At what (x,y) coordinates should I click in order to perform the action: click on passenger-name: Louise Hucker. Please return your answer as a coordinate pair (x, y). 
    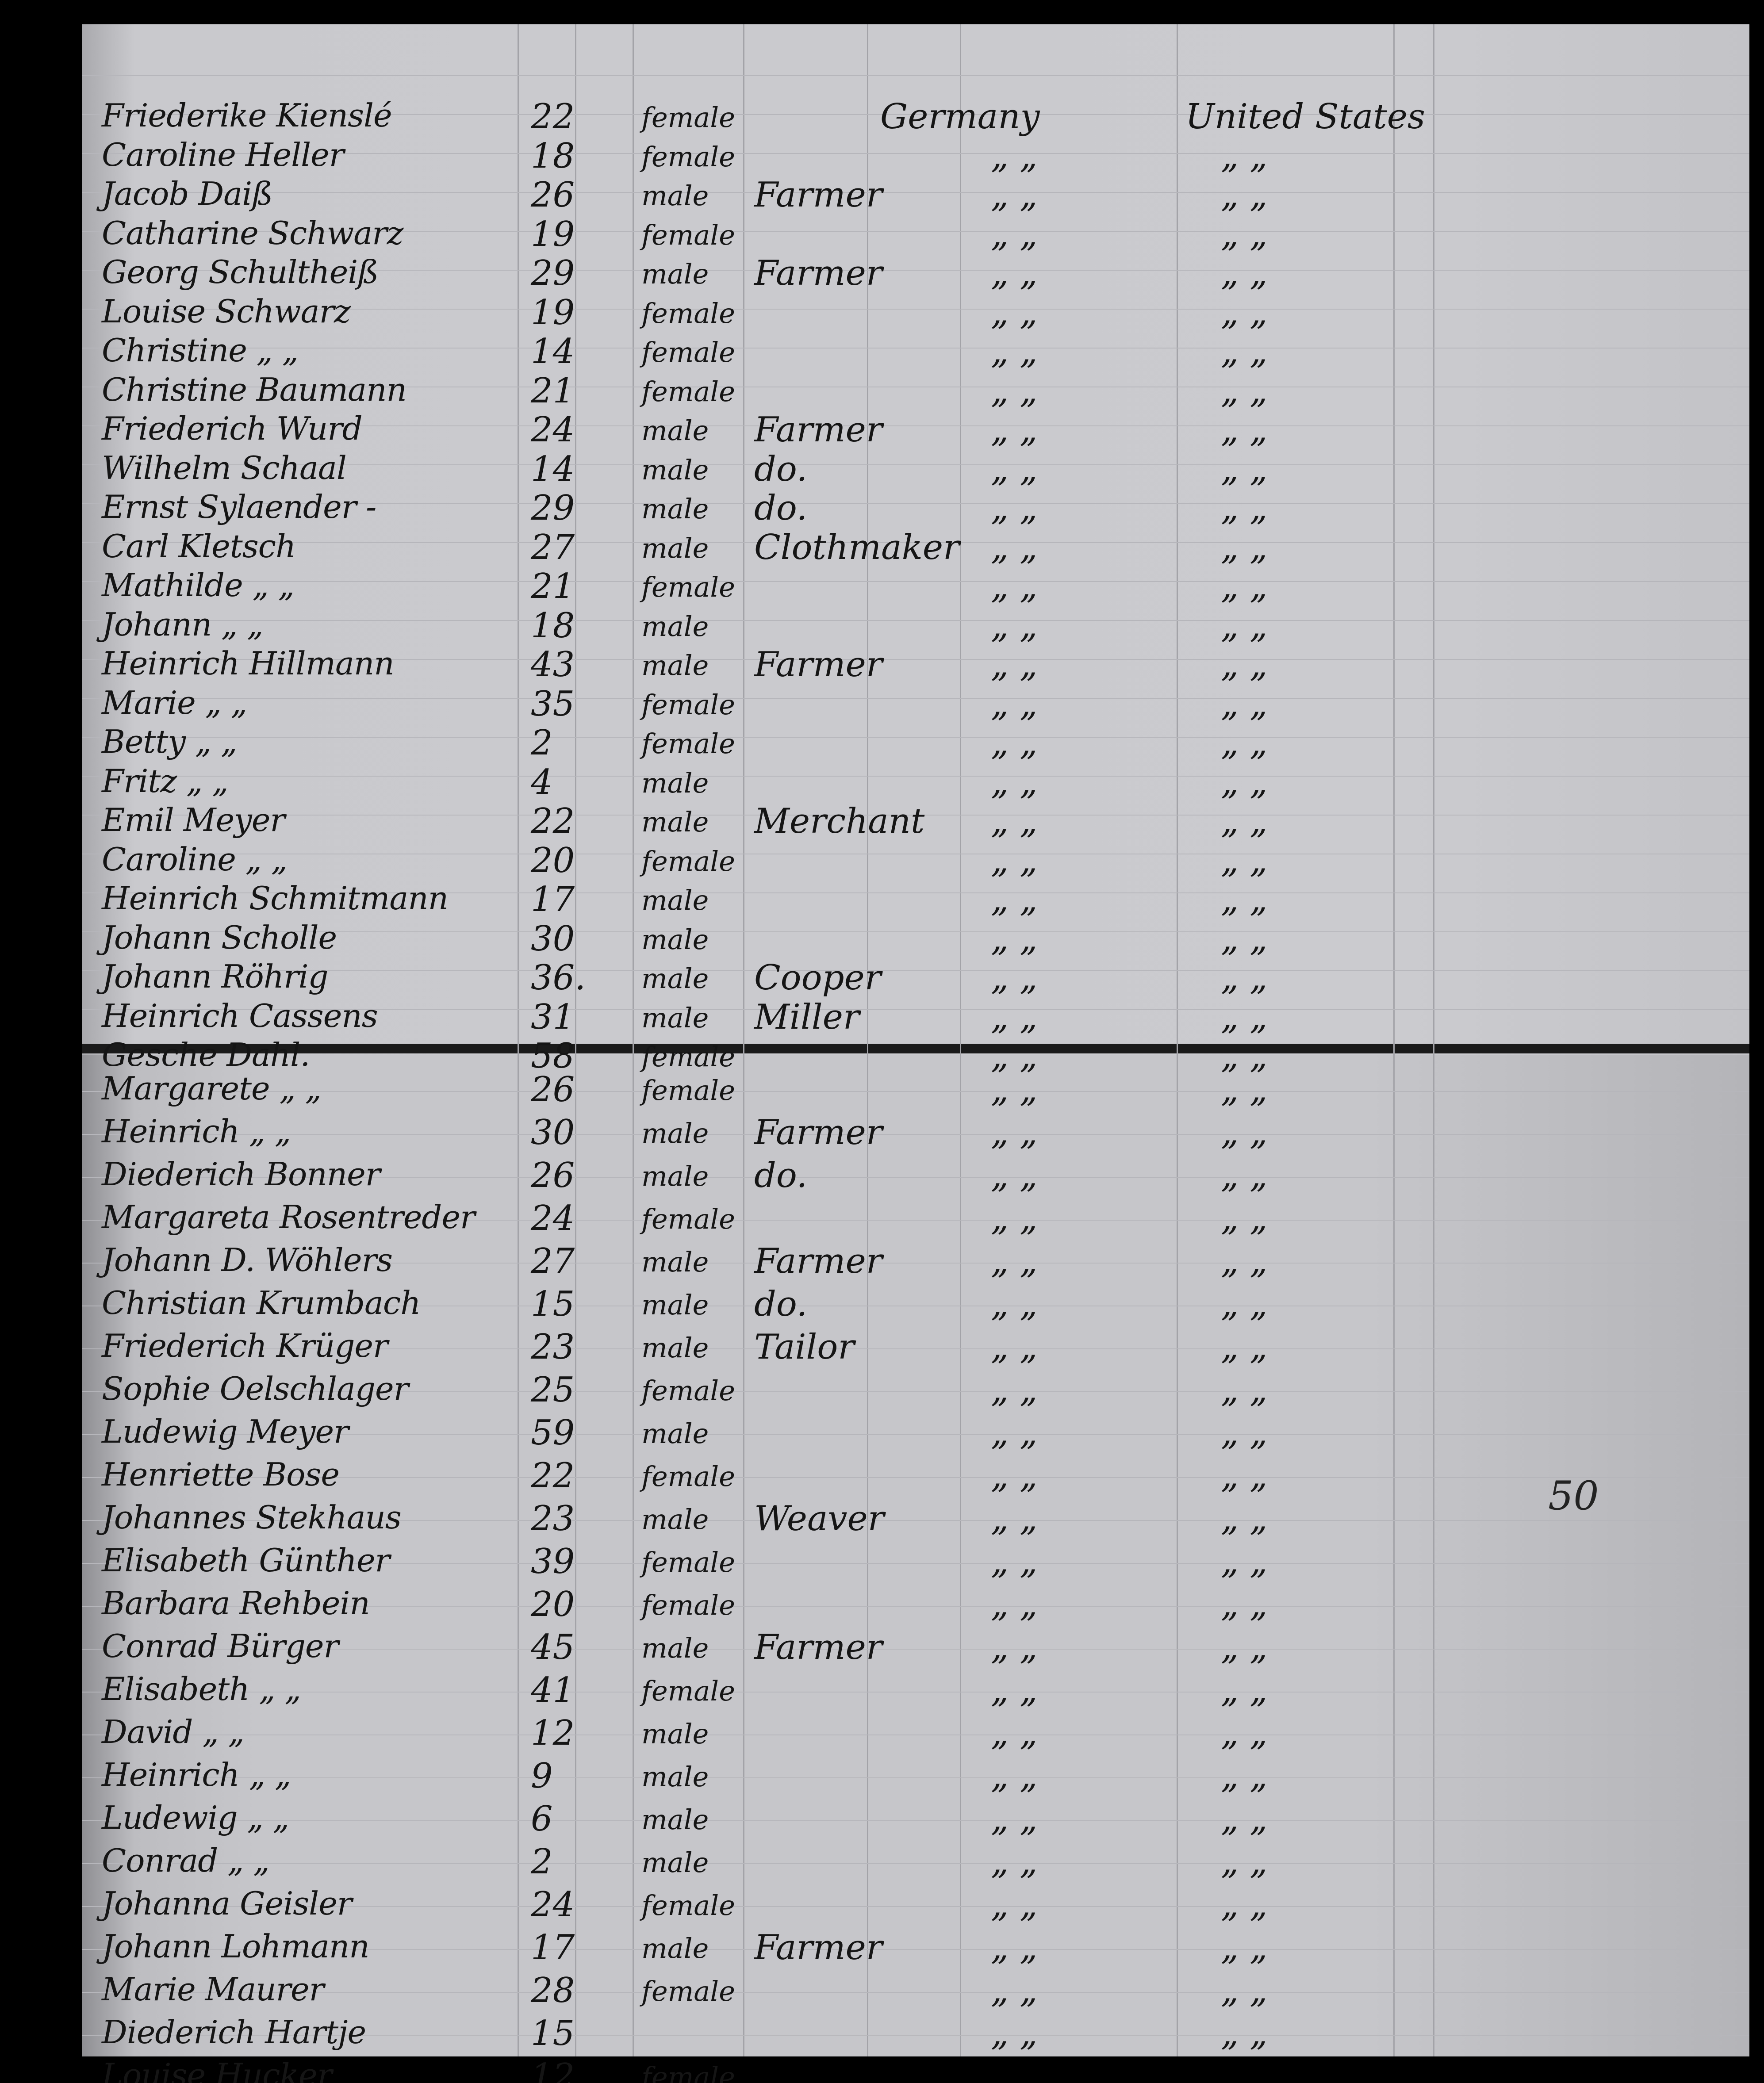
    Looking at the image, I should click on (217, 2070).